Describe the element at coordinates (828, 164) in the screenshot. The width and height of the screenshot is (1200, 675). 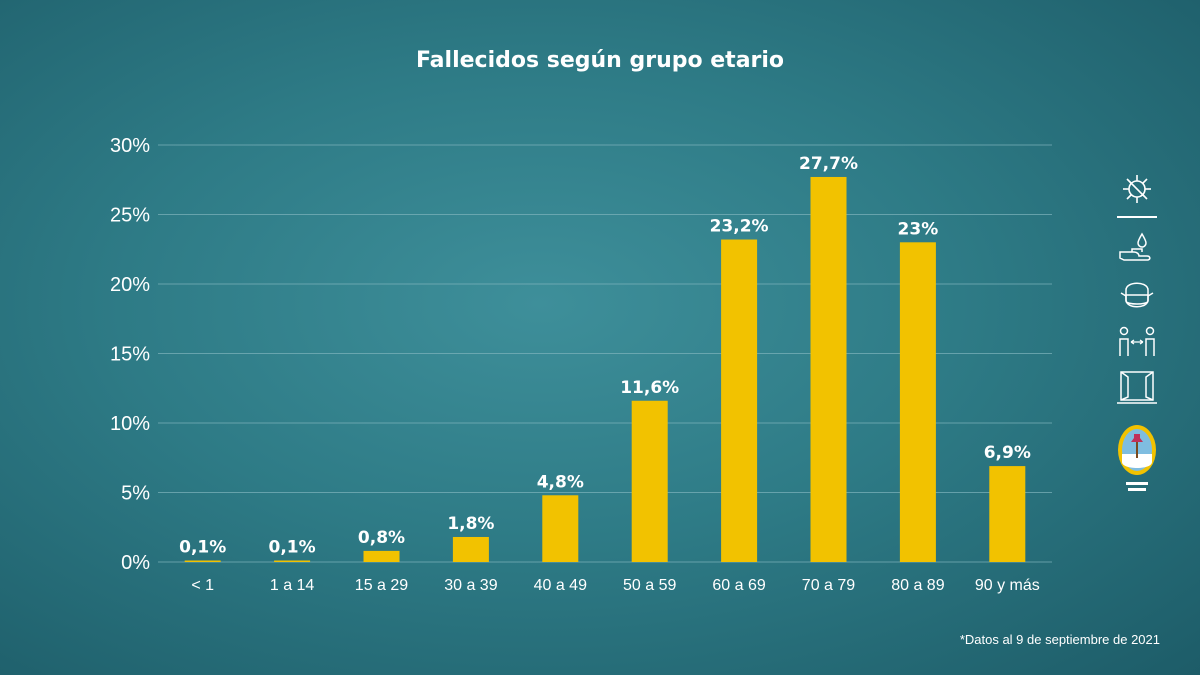
I see `bar-value-label: 27,7%` at that location.